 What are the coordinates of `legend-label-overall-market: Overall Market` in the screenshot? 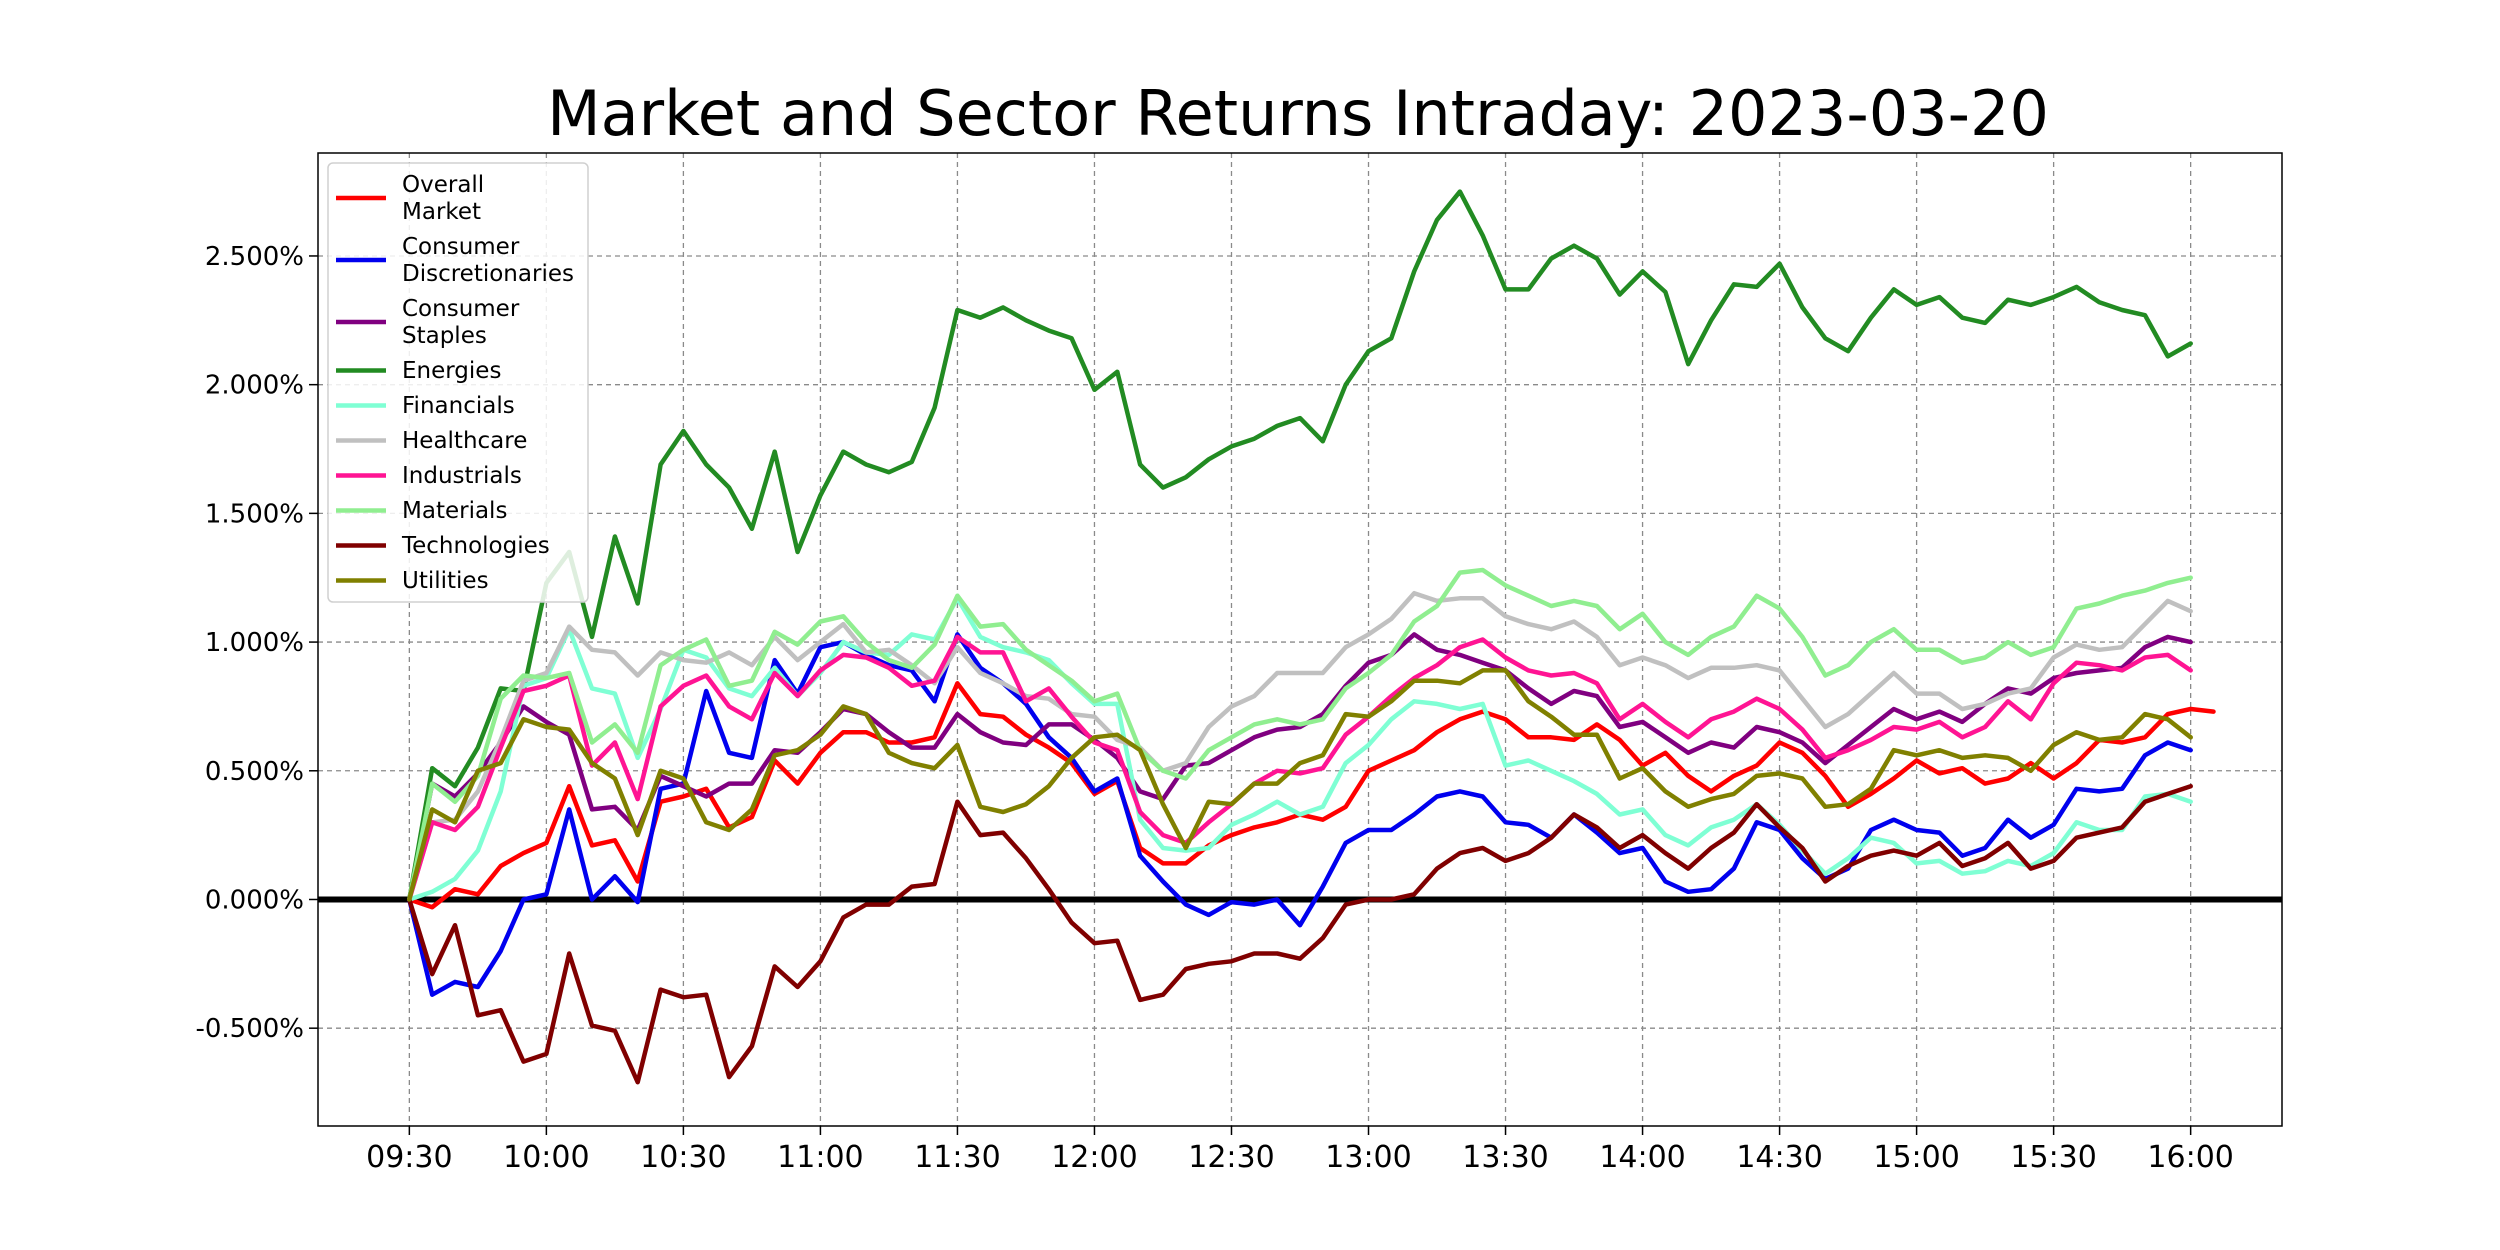 It's located at (443, 198).